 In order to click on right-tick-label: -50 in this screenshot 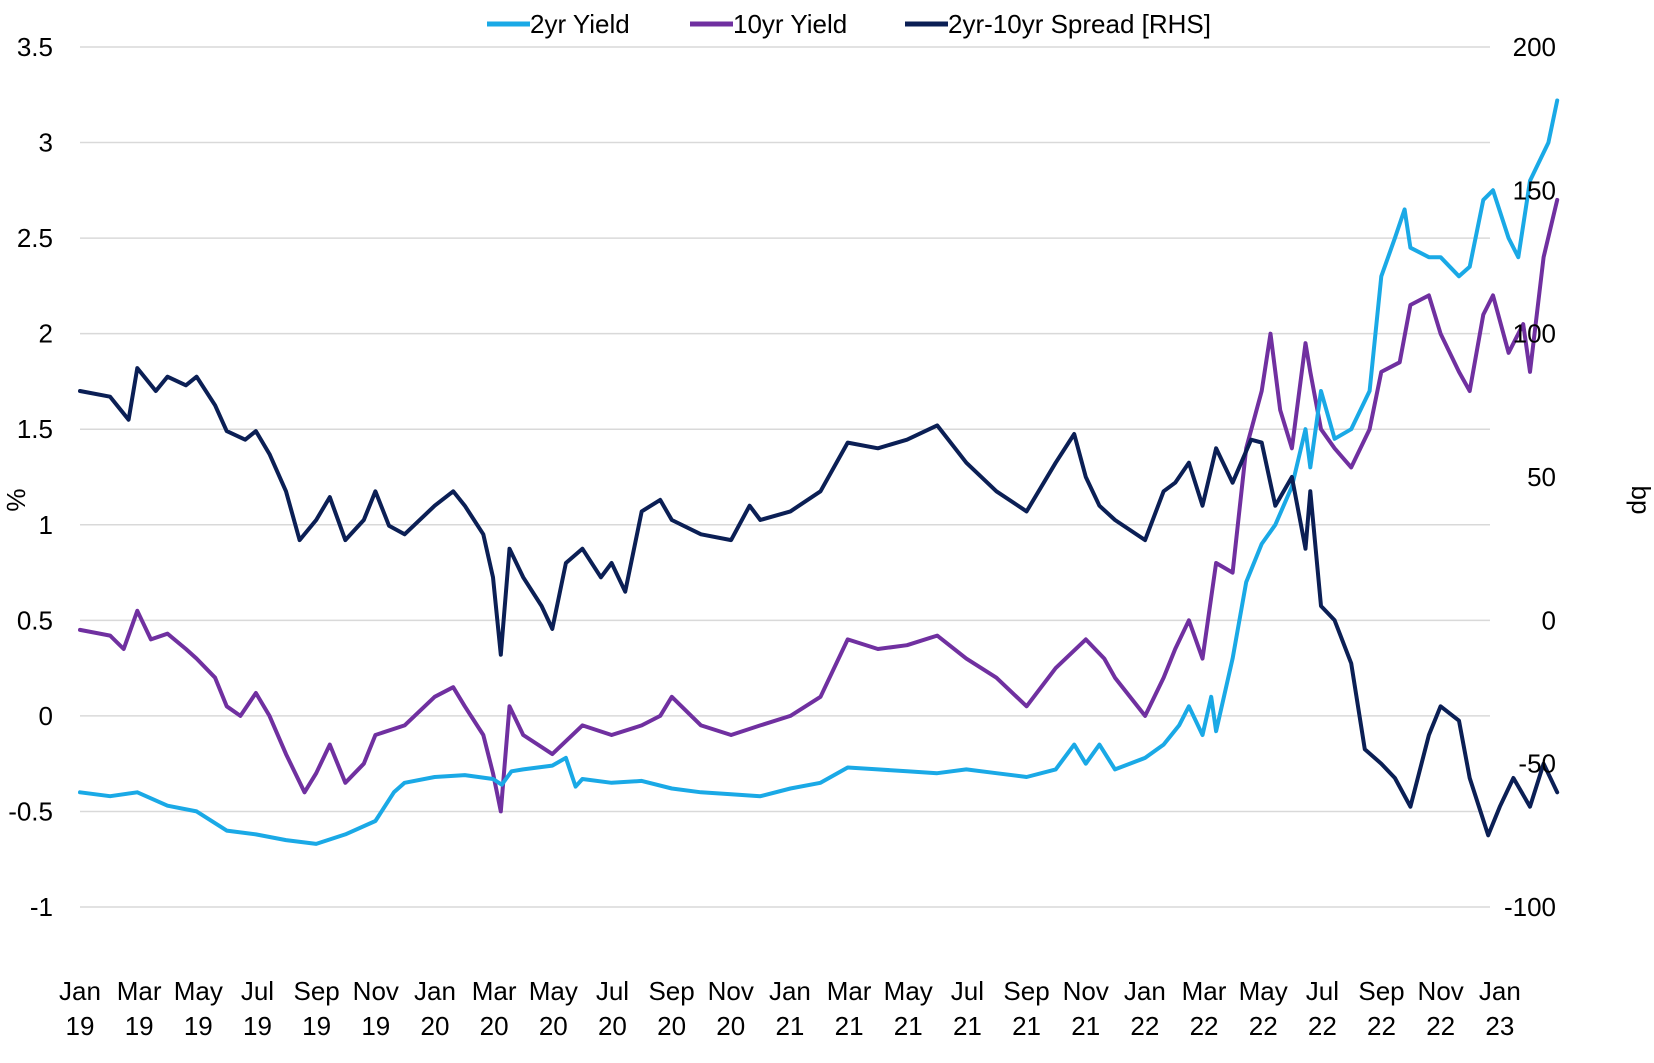, I will do `click(1537, 764)`.